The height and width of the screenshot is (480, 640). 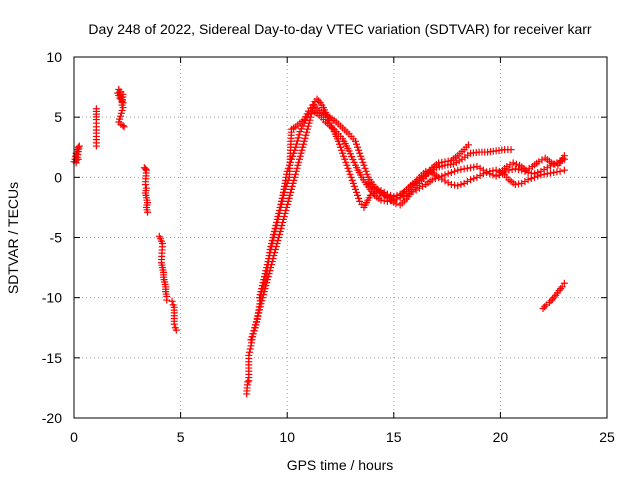 I want to click on x-tick-label: 5, so click(x=181, y=437).